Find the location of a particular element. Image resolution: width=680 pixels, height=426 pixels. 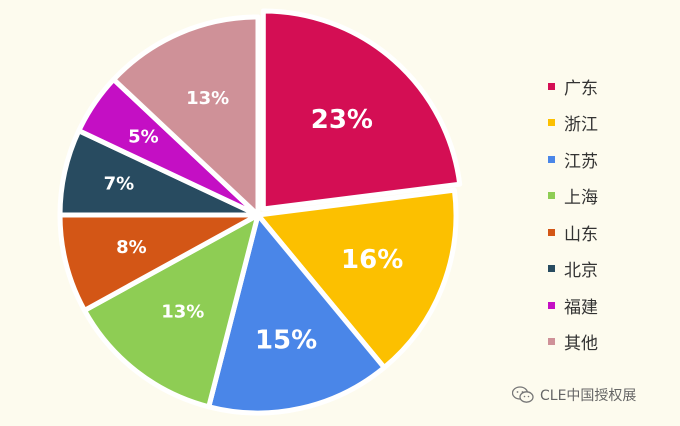

slice-label-3: 15% is located at coordinates (286, 341).